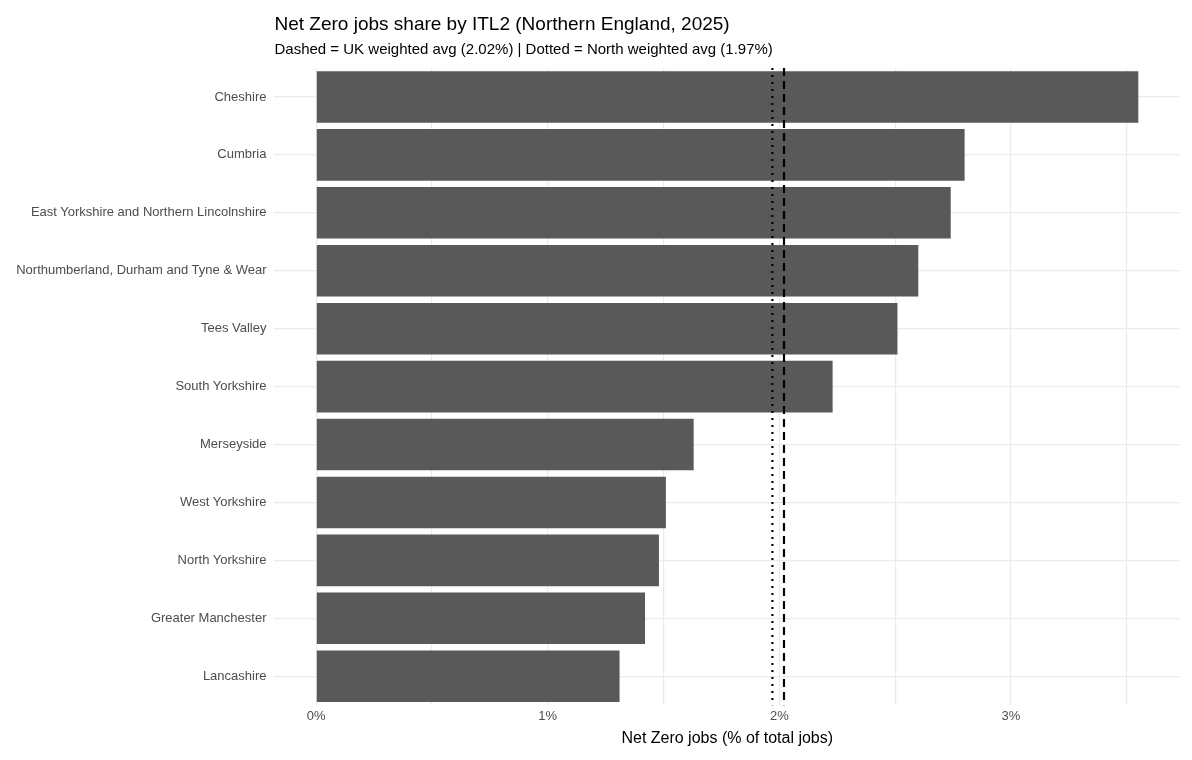 Image resolution: width=1192 pixels, height=760 pixels. I want to click on chart-title: Net Zero jobs share by ITL2 (Northern England, 2025), so click(502, 23).